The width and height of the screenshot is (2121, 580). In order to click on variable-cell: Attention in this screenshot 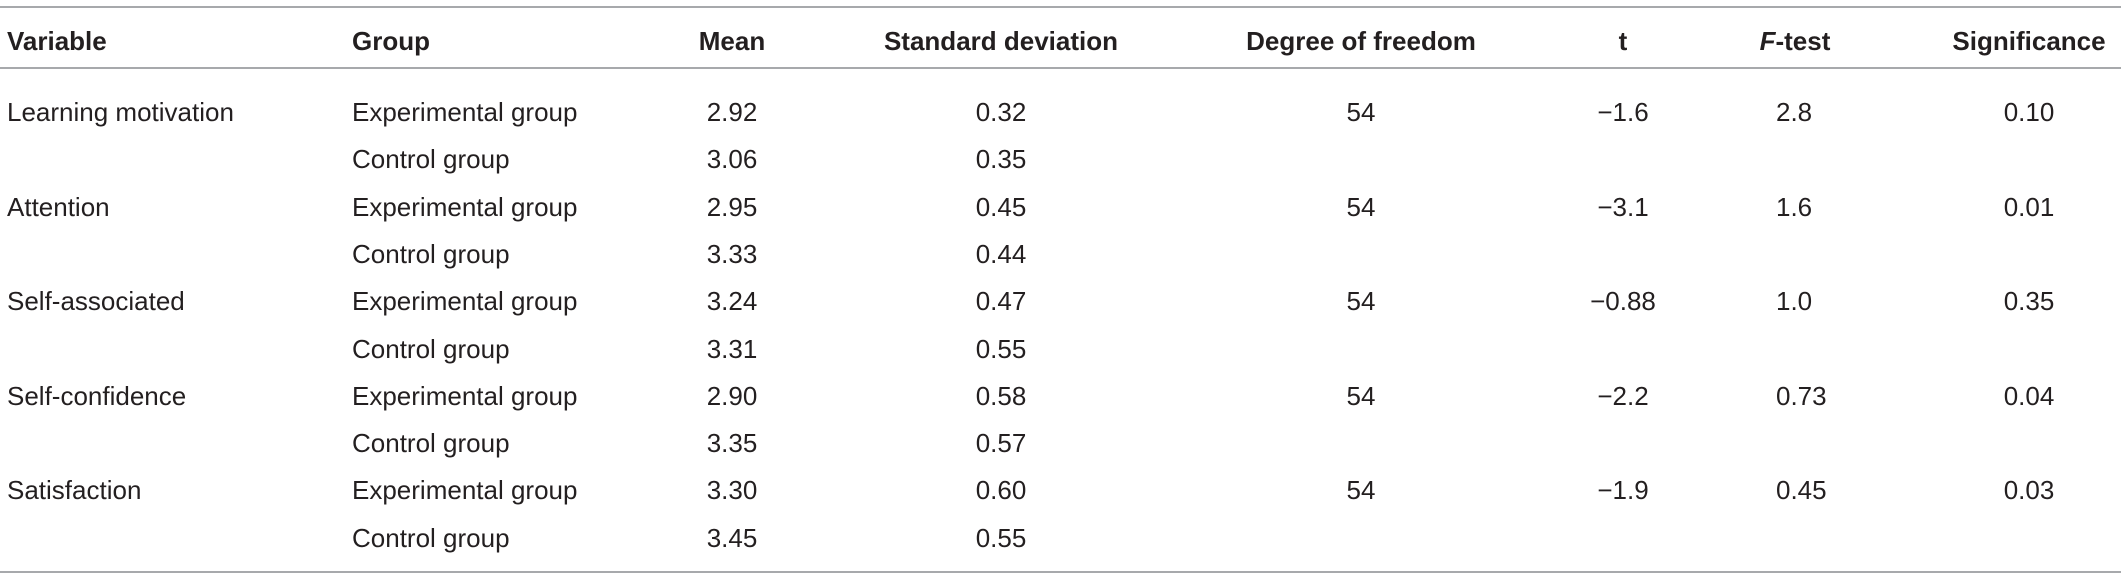, I will do `click(58, 206)`.